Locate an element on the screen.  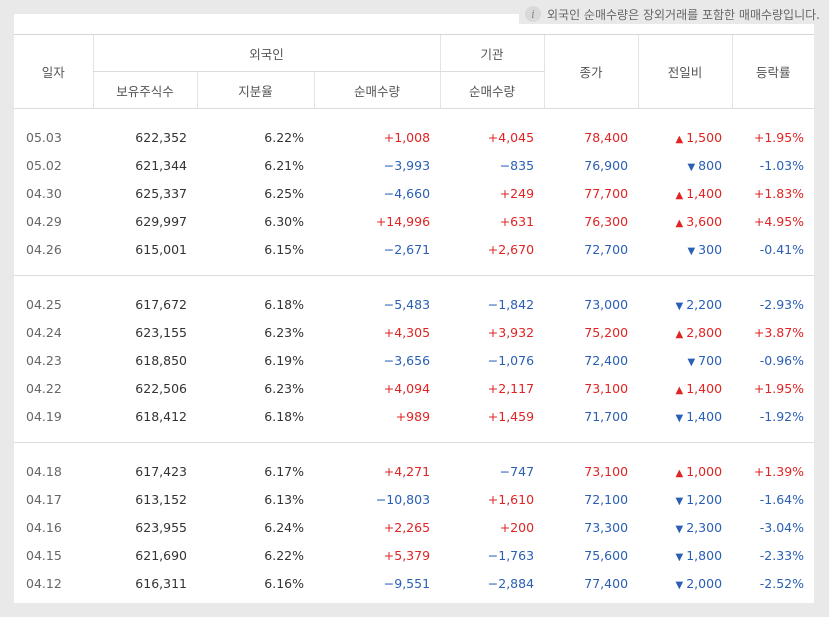
row-foreign-net: +2,265 is located at coordinates (407, 527).